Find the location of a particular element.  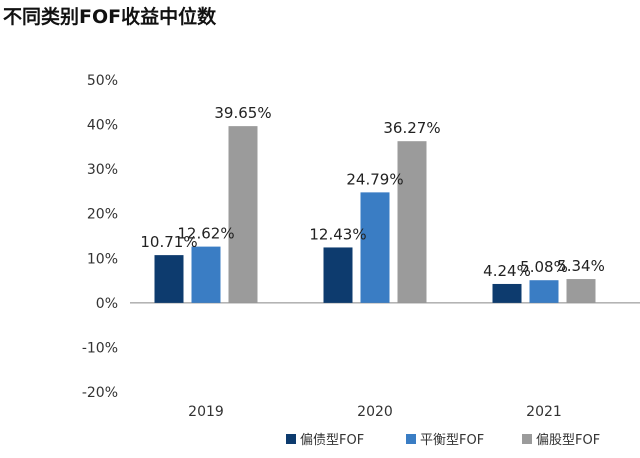

y-tick-label: 30% is located at coordinates (102, 170).